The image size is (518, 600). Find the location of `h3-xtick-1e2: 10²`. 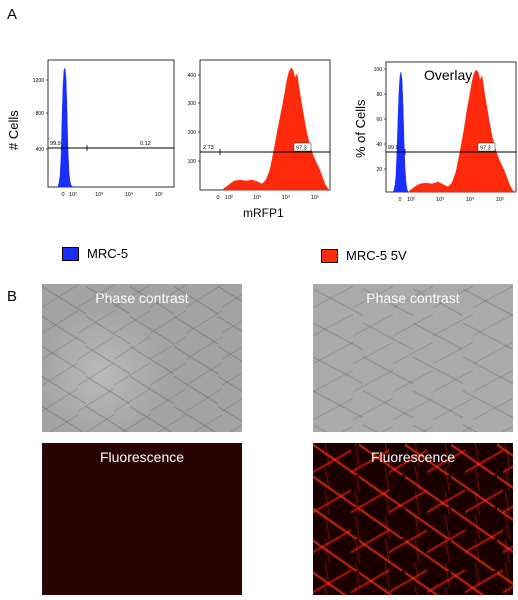

h3-xtick-1e2: 10² is located at coordinates (411, 200).